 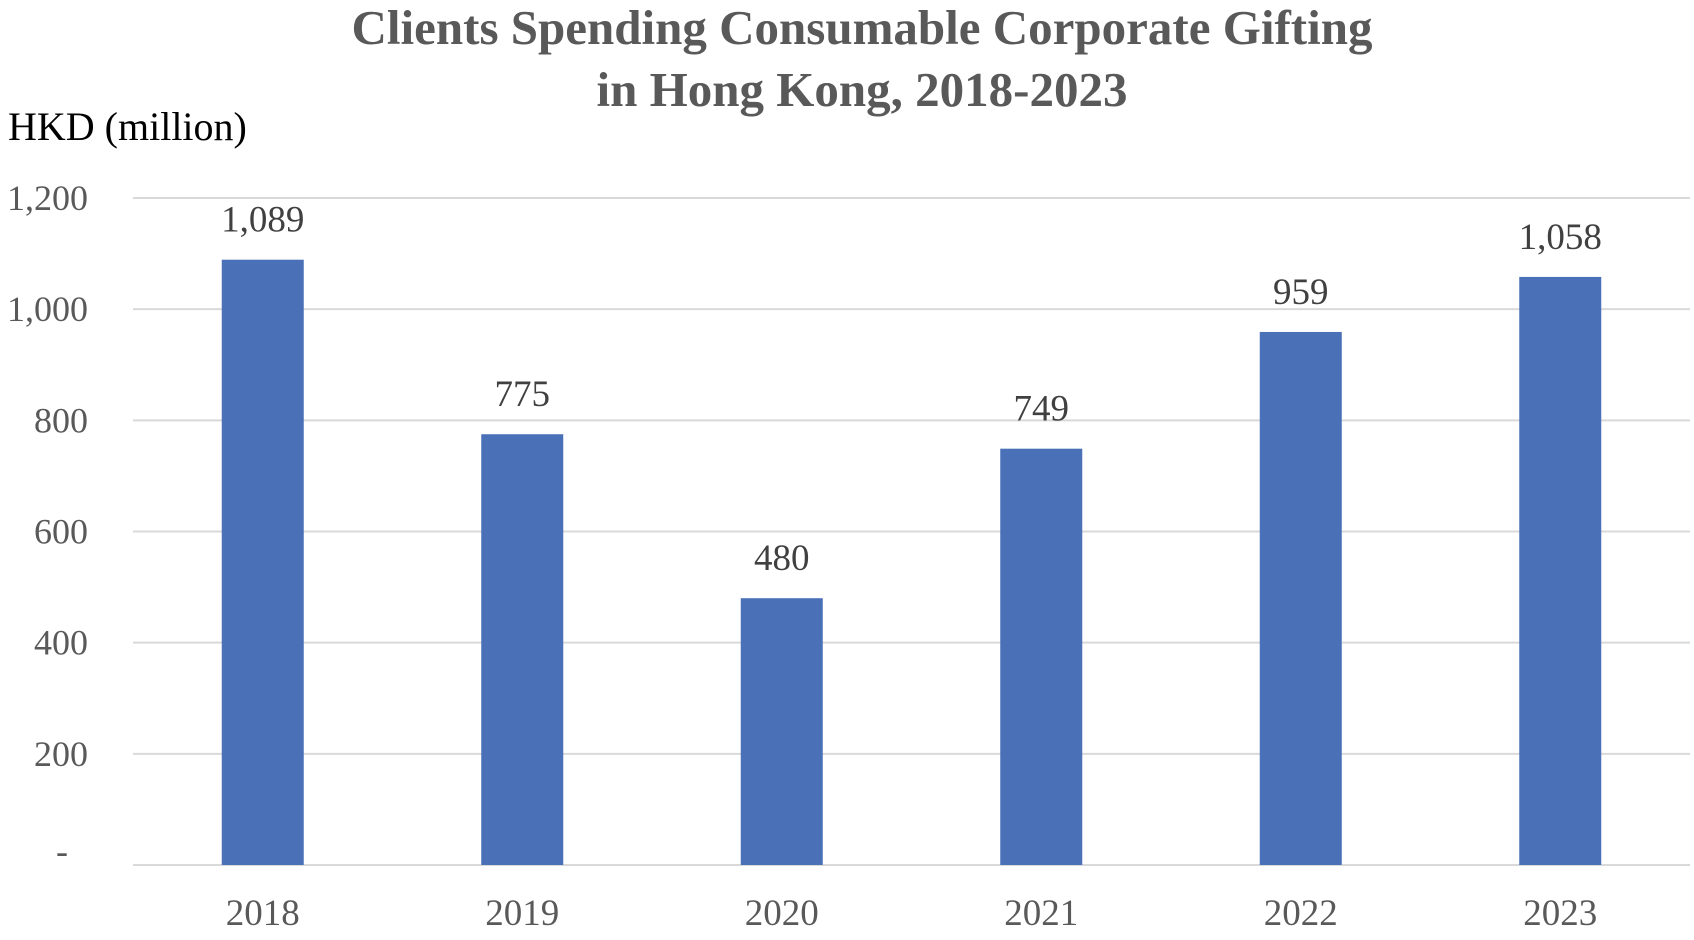 I want to click on x-tick-label: 2019, so click(x=522, y=913).